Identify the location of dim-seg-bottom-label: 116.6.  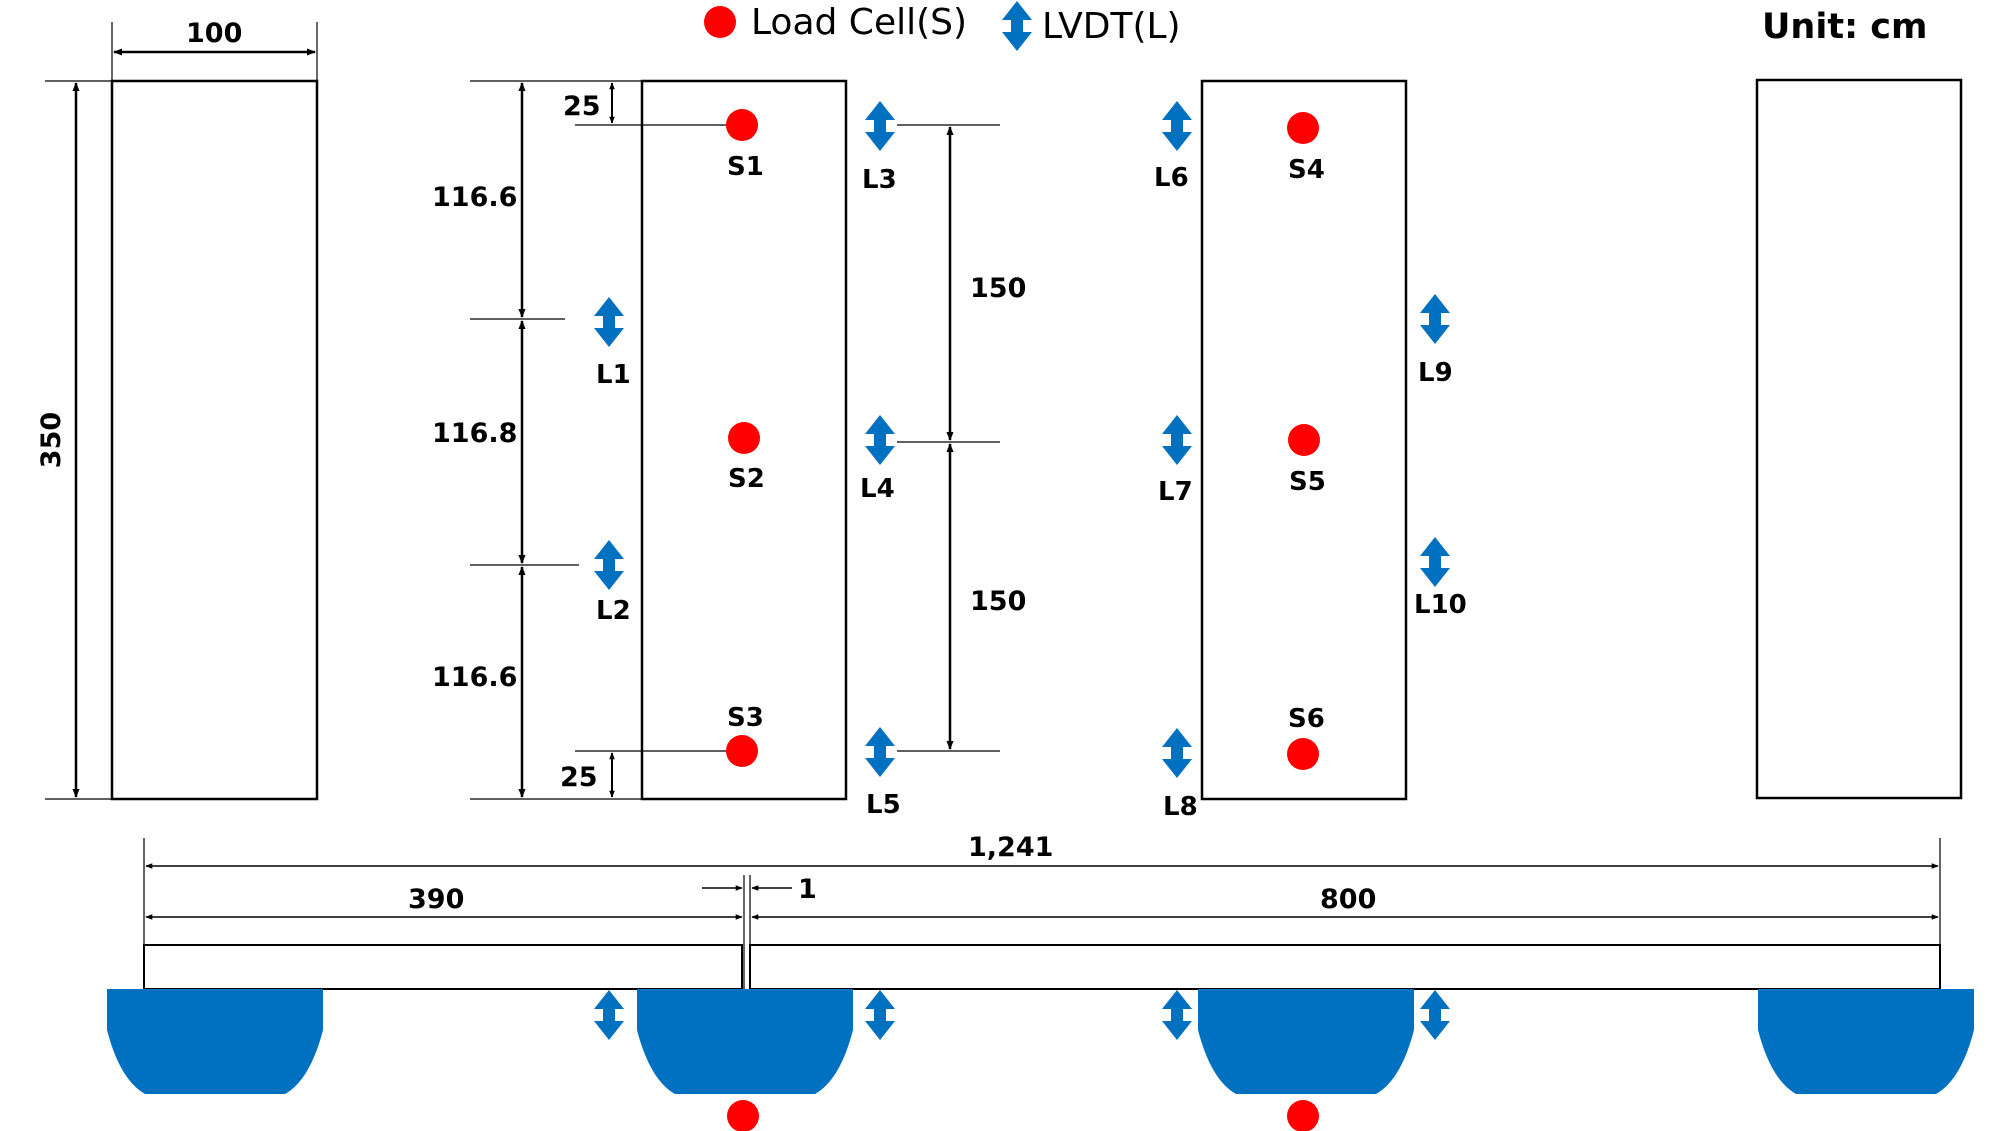
(474, 677).